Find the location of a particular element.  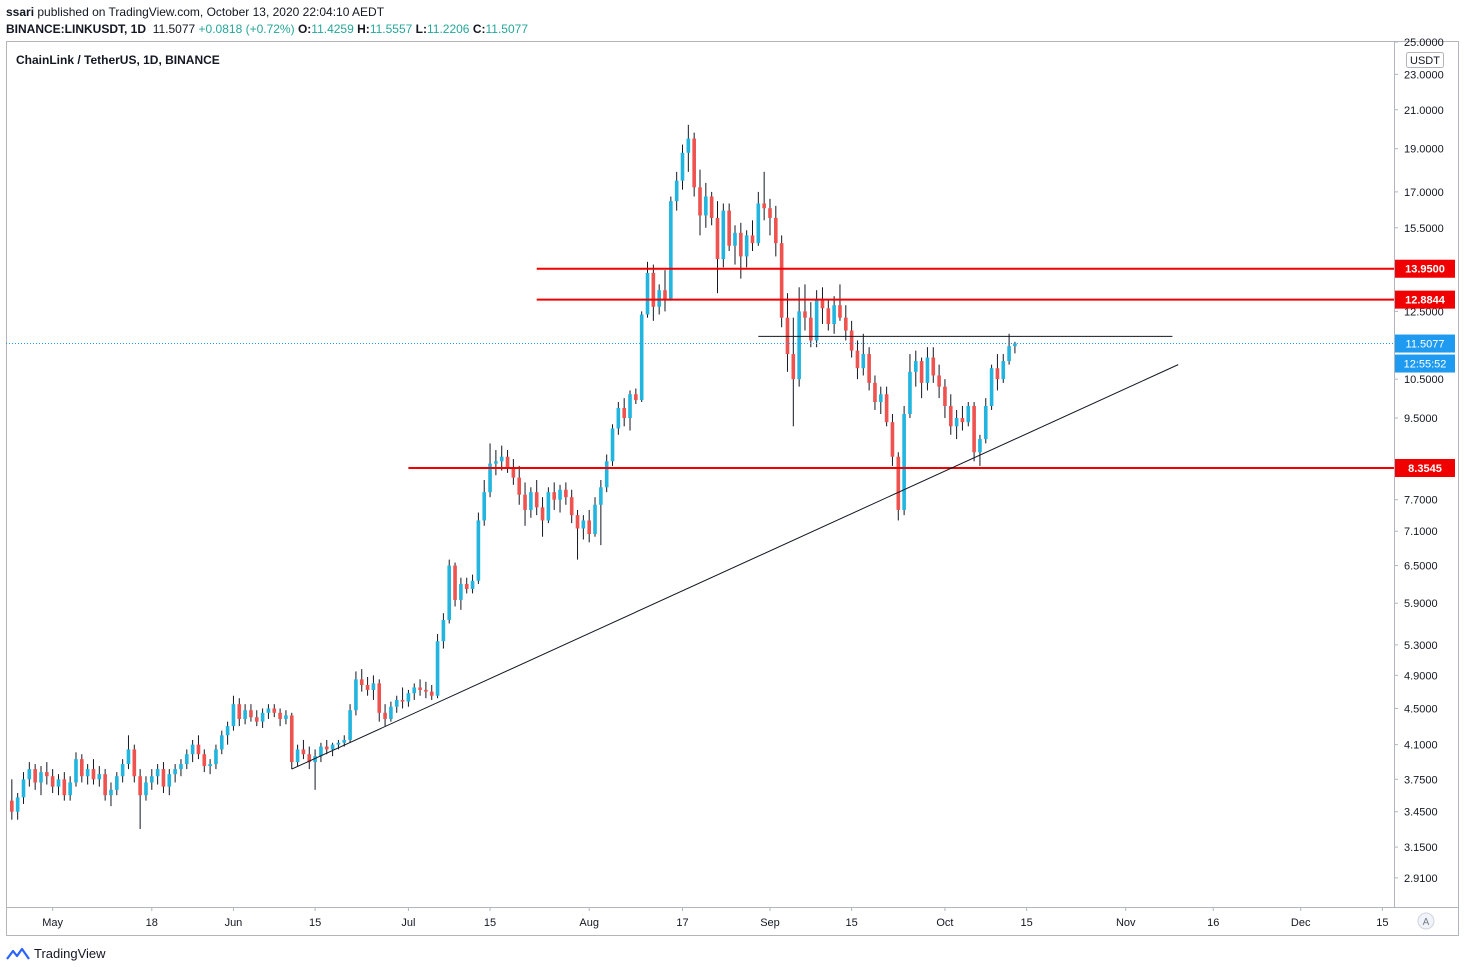

symbol-label: BINANCE:LINKUSDT, 1D is located at coordinates (76, 29).